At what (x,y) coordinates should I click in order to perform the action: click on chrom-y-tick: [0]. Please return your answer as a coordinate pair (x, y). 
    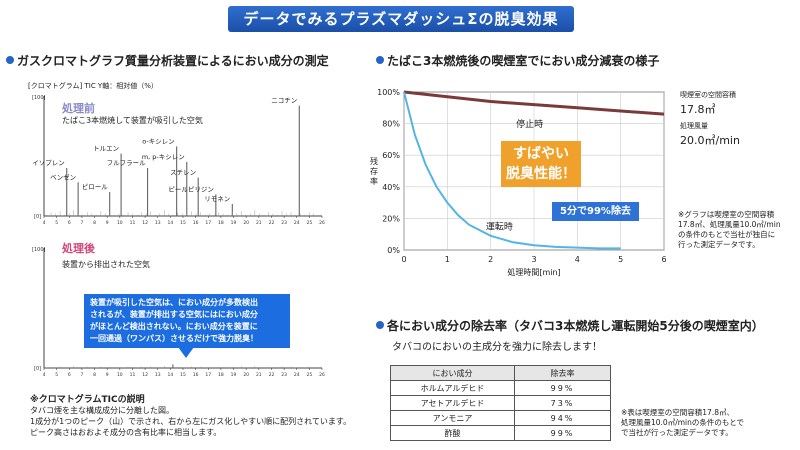
    Looking at the image, I should click on (37, 217).